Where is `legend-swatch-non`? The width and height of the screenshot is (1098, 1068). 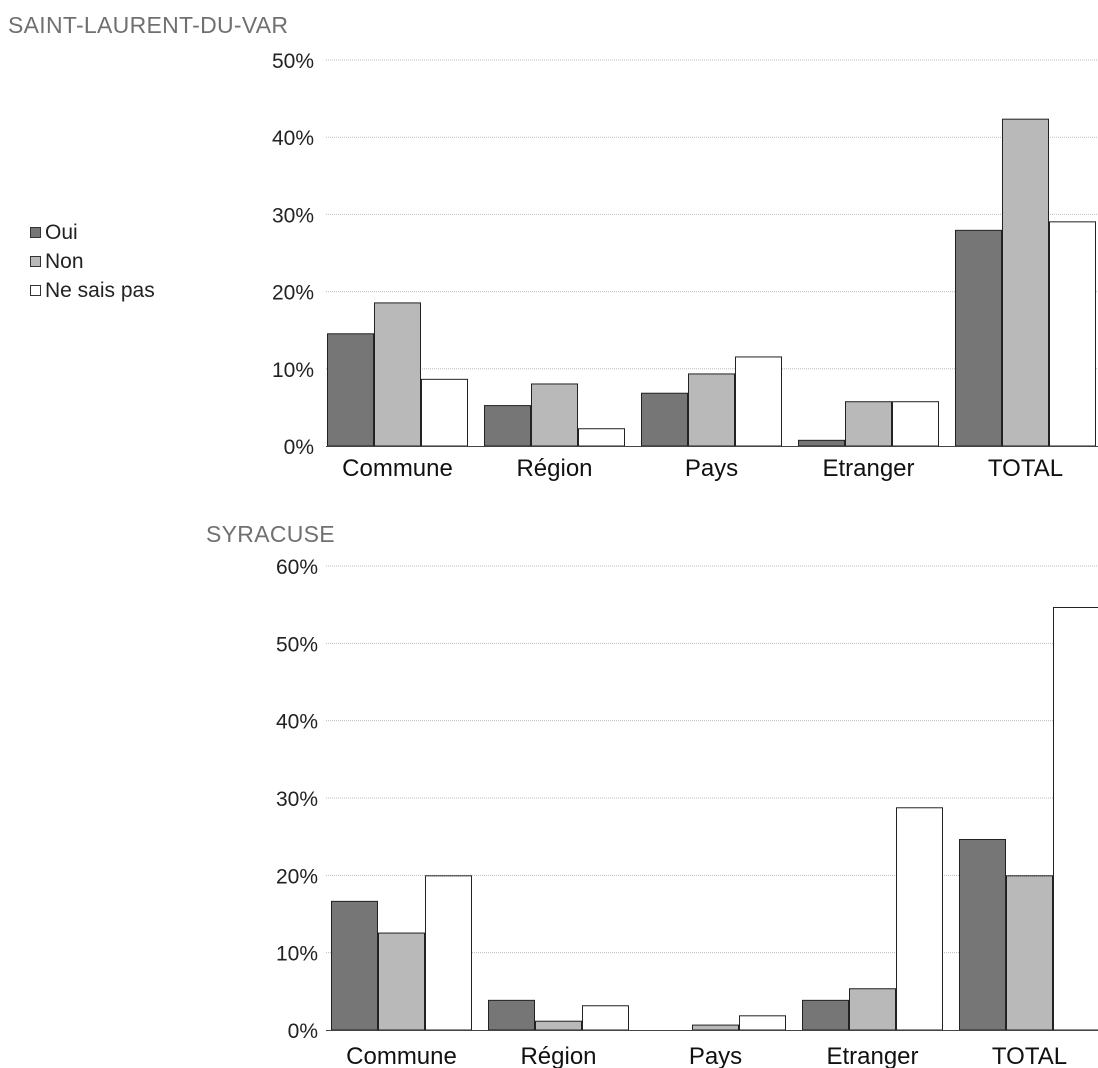 legend-swatch-non is located at coordinates (35, 261).